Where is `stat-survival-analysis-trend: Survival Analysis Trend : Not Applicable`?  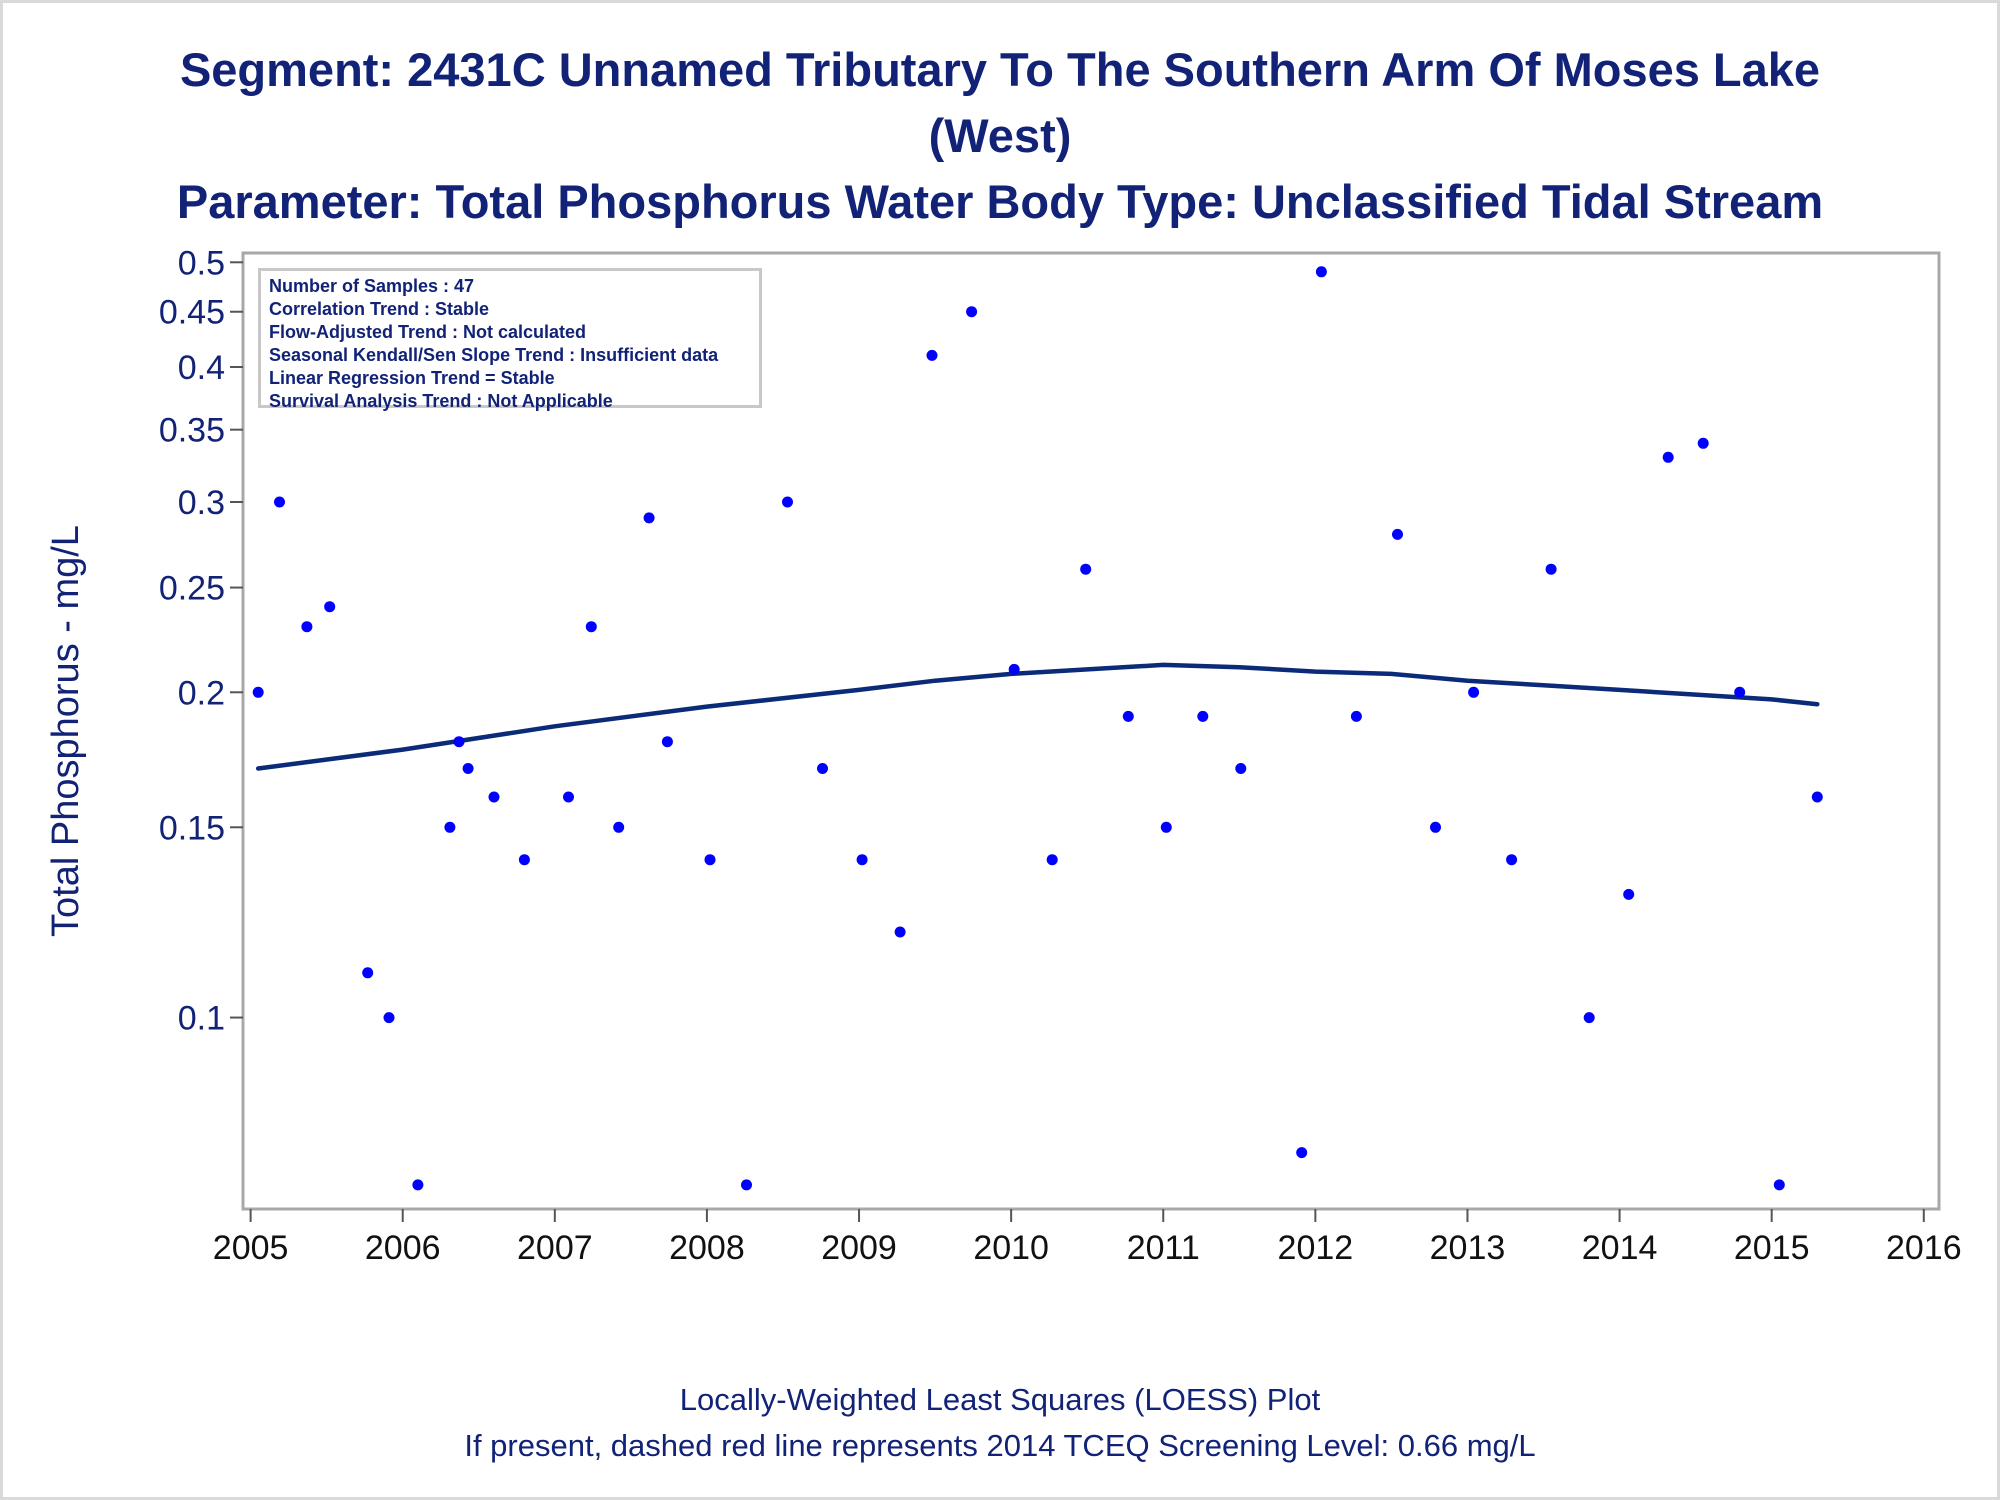 stat-survival-analysis-trend: Survival Analysis Trend : Not Applicable is located at coordinates (441, 401).